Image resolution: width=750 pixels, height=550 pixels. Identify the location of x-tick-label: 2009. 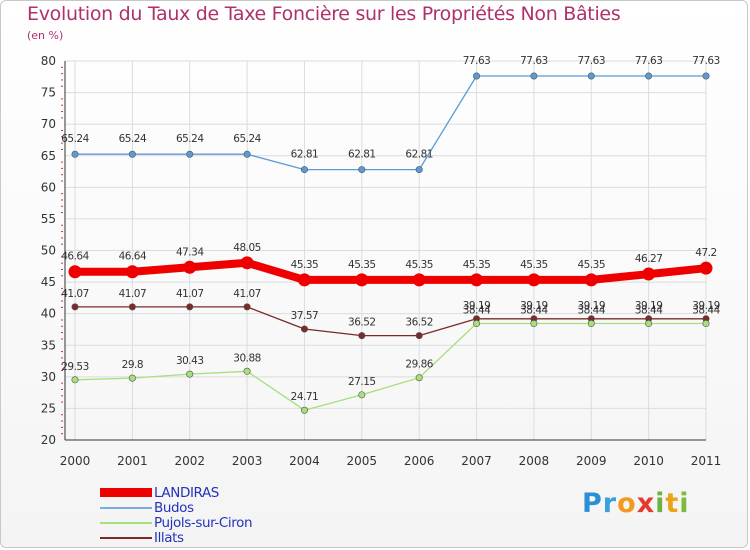
(591, 461).